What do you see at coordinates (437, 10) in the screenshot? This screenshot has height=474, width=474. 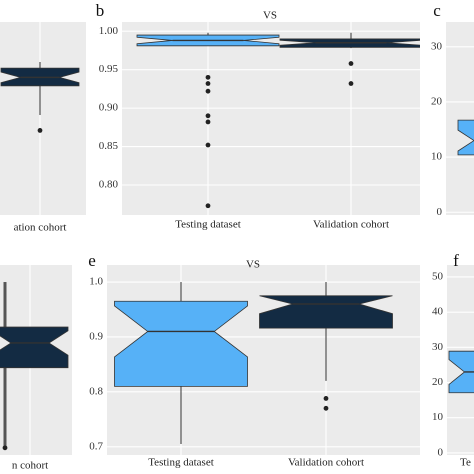 I see `panel-label: c` at bounding box center [437, 10].